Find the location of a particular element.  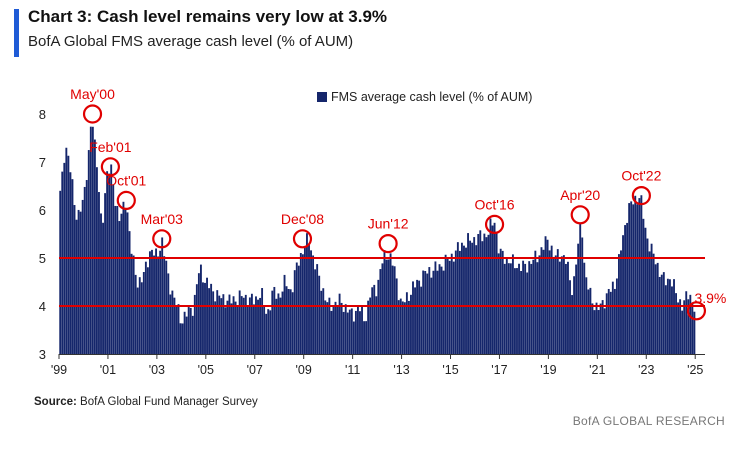

annotation-circle is located at coordinates (696, 311).